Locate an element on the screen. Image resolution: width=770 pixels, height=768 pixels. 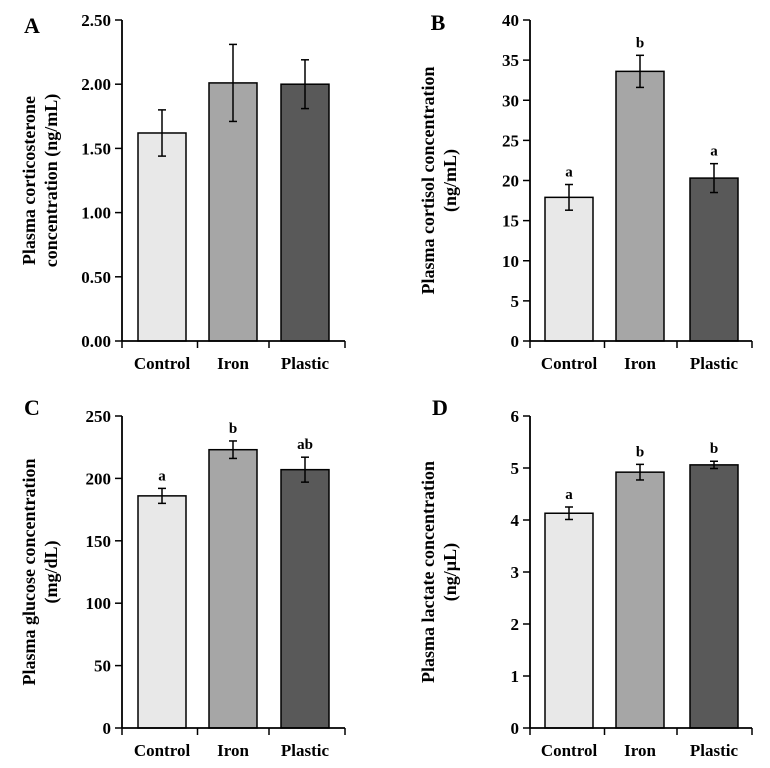
y-axis-title-line-1: Plasma lactate concentration is located at coordinates (428, 572).